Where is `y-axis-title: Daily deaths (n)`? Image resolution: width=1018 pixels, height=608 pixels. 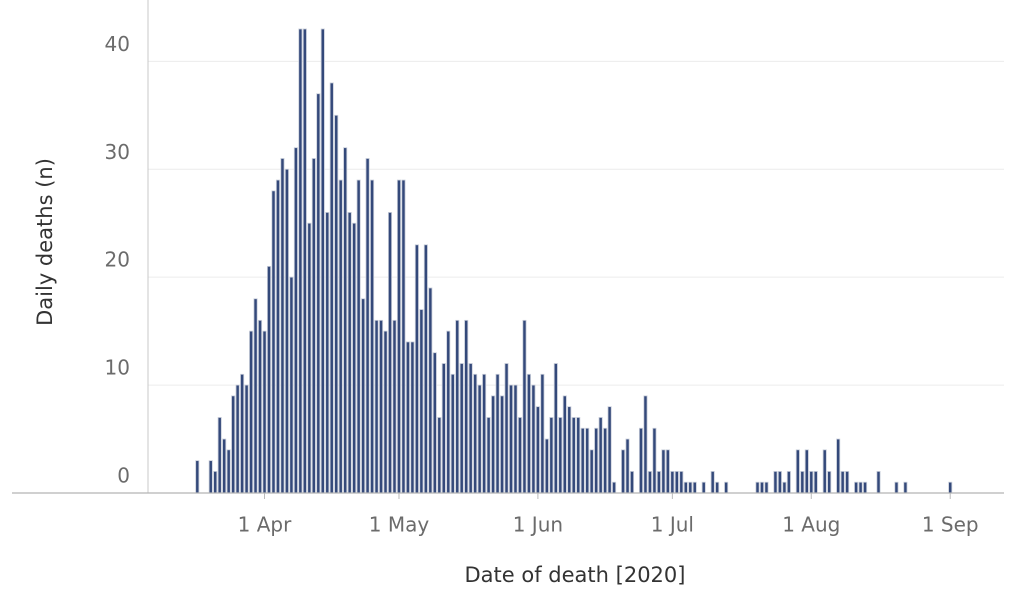
y-axis-title: Daily deaths (n) is located at coordinates (45, 242).